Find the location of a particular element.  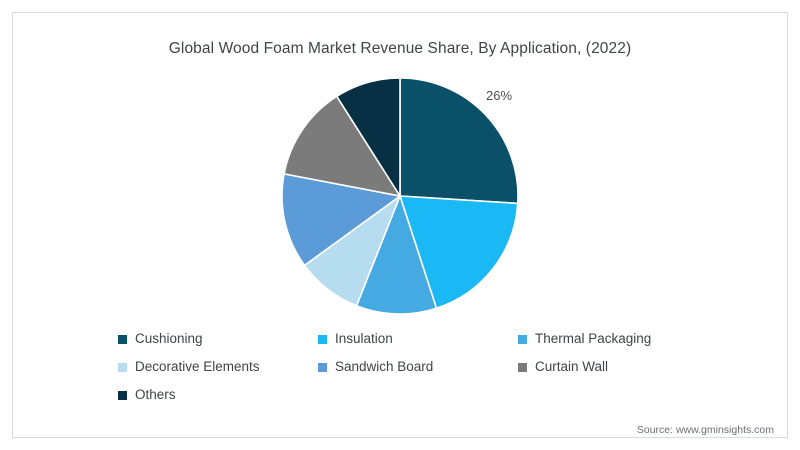

legend-item-thermal-packaging: Thermal Packaging is located at coordinates (618, 339).